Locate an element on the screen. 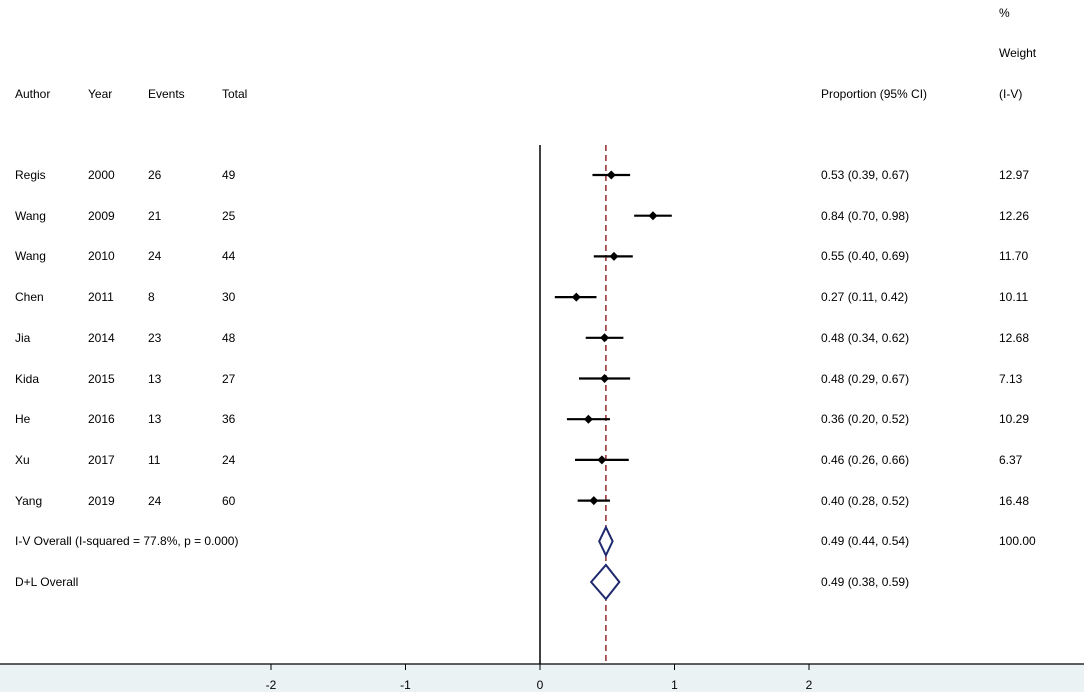 The height and width of the screenshot is (692, 1084). study-author: He is located at coordinates (23, 419).